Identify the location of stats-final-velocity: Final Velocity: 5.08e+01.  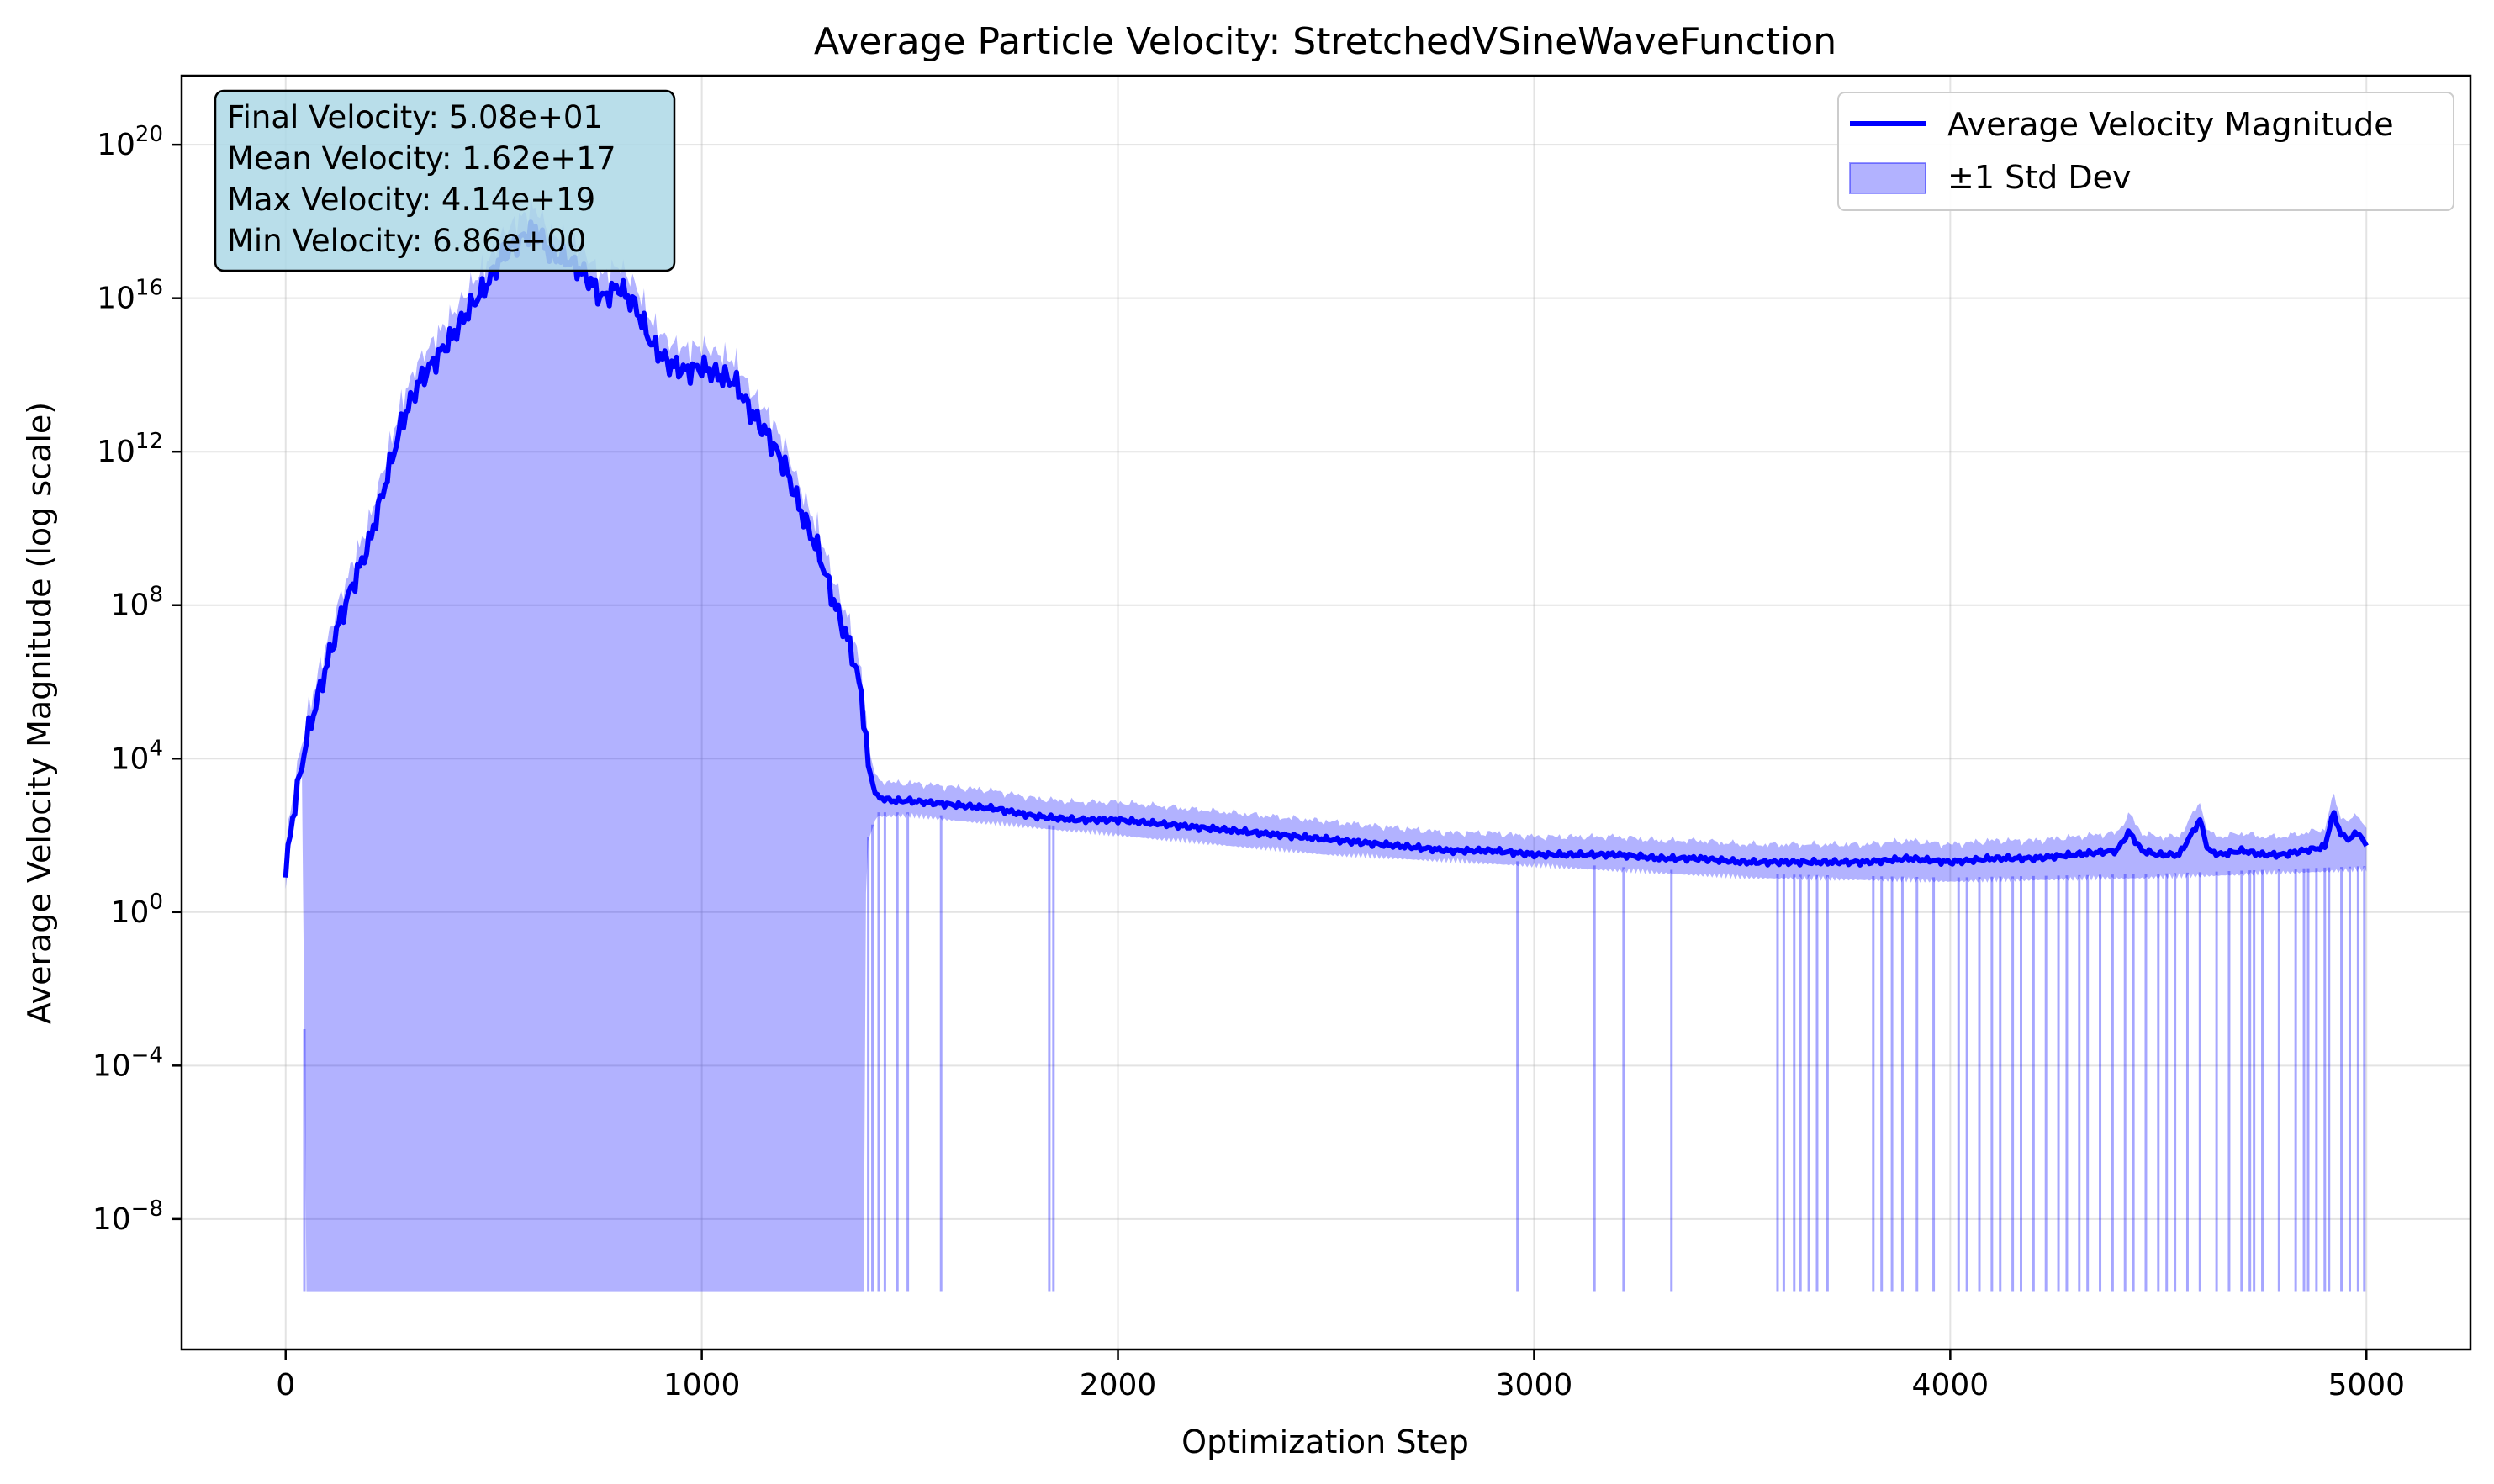
(415, 117).